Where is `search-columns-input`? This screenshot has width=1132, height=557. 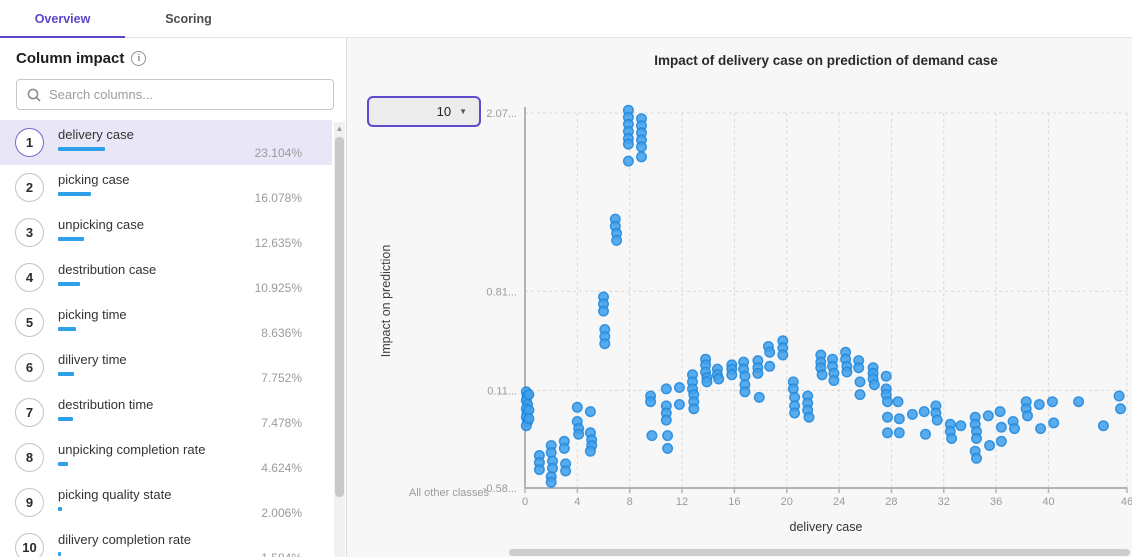 search-columns-input is located at coordinates (186, 94).